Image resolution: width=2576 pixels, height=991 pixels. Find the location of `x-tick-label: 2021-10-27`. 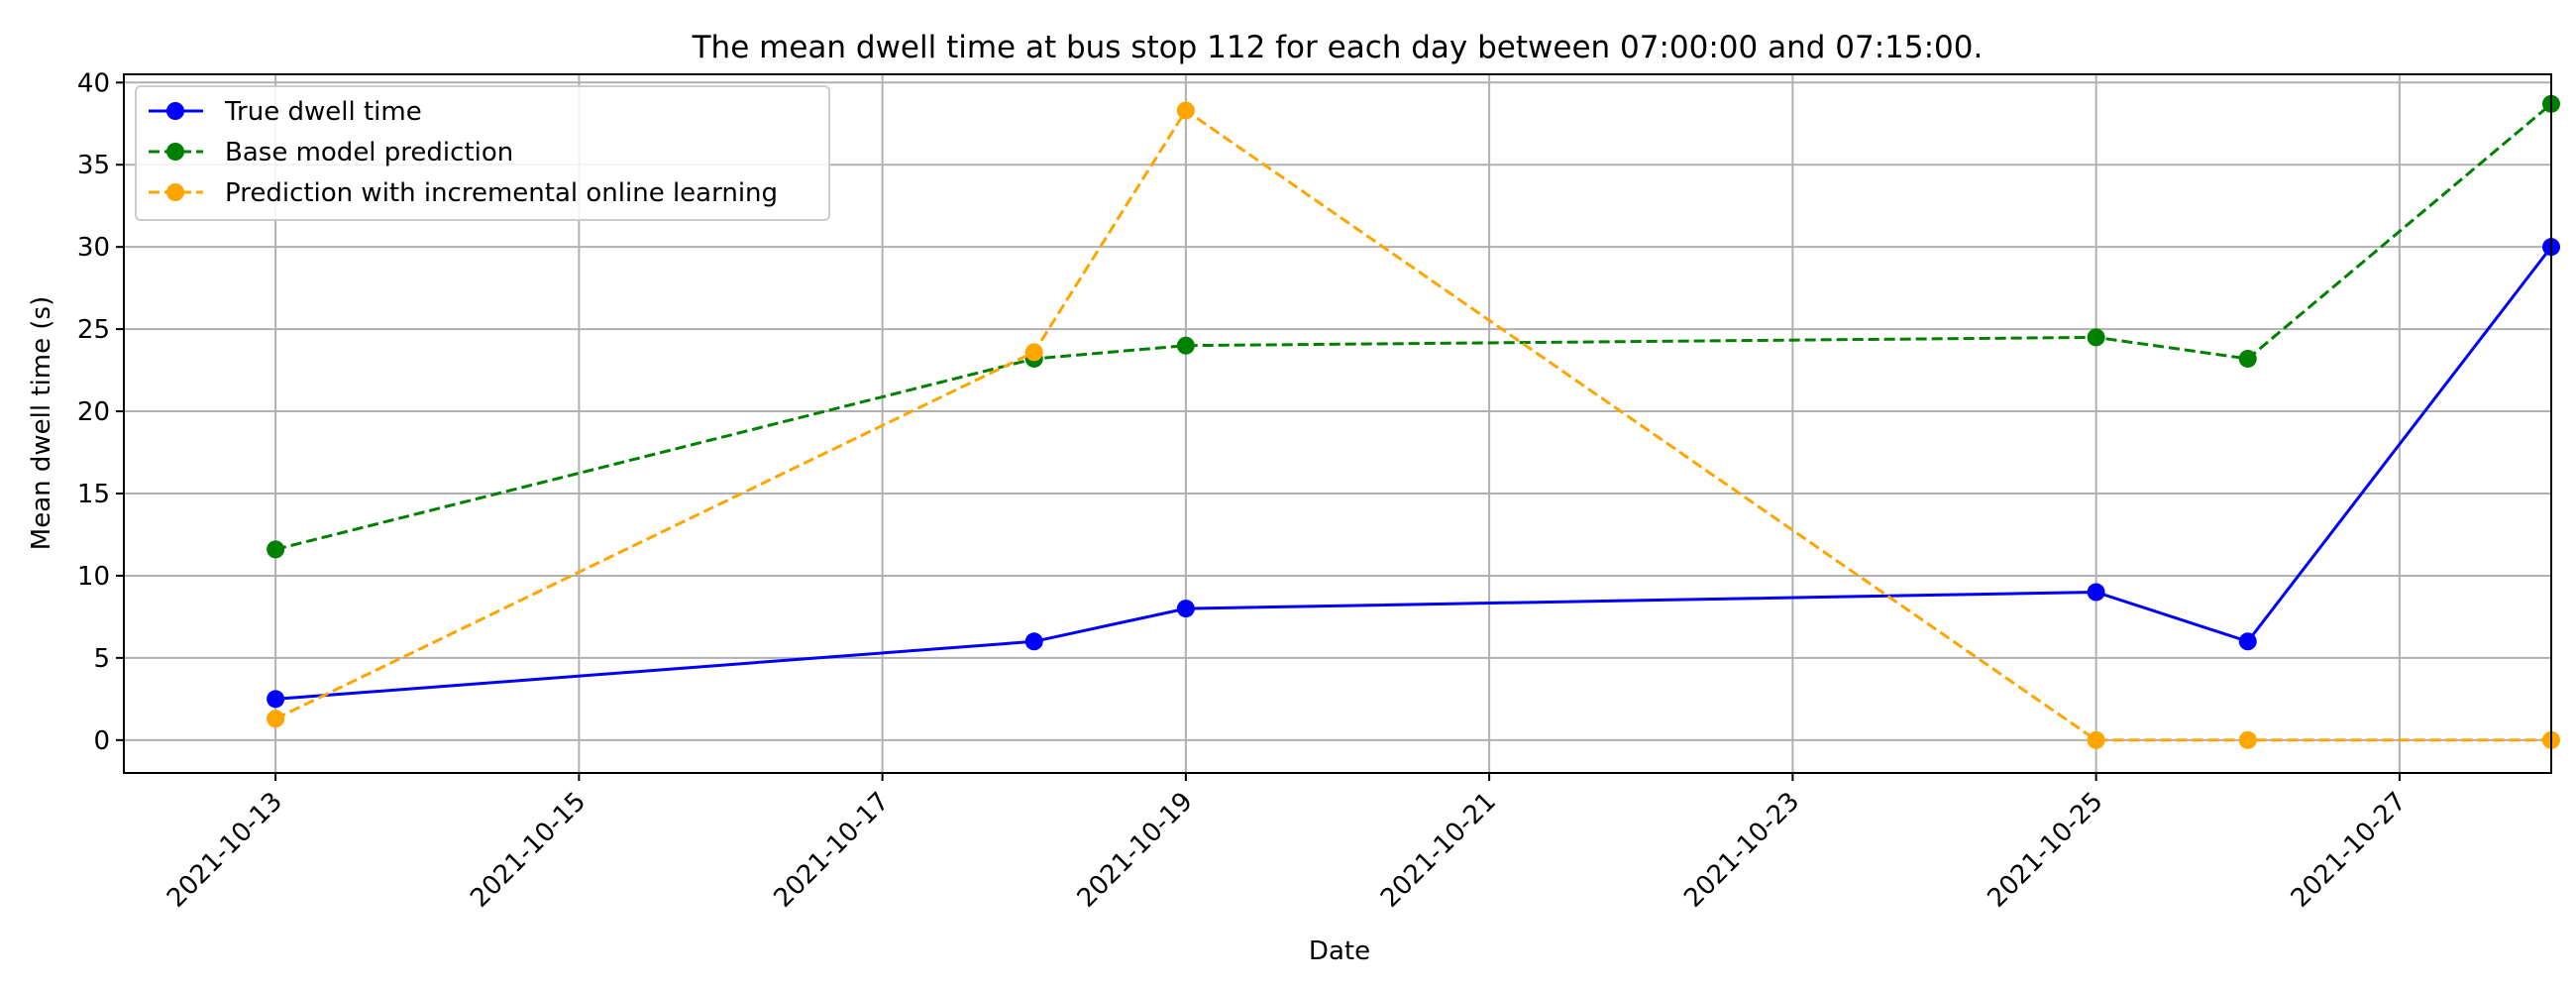

x-tick-label: 2021-10-27 is located at coordinates (2349, 850).